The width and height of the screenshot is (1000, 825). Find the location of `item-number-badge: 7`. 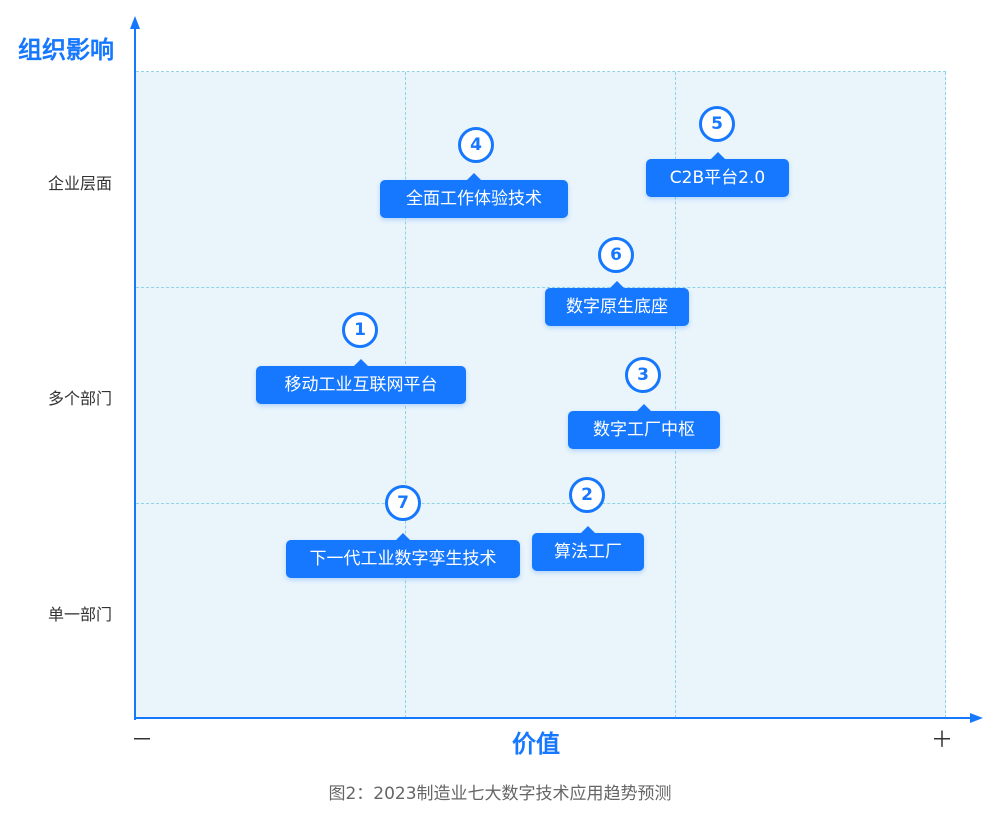

item-number-badge: 7 is located at coordinates (403, 503).